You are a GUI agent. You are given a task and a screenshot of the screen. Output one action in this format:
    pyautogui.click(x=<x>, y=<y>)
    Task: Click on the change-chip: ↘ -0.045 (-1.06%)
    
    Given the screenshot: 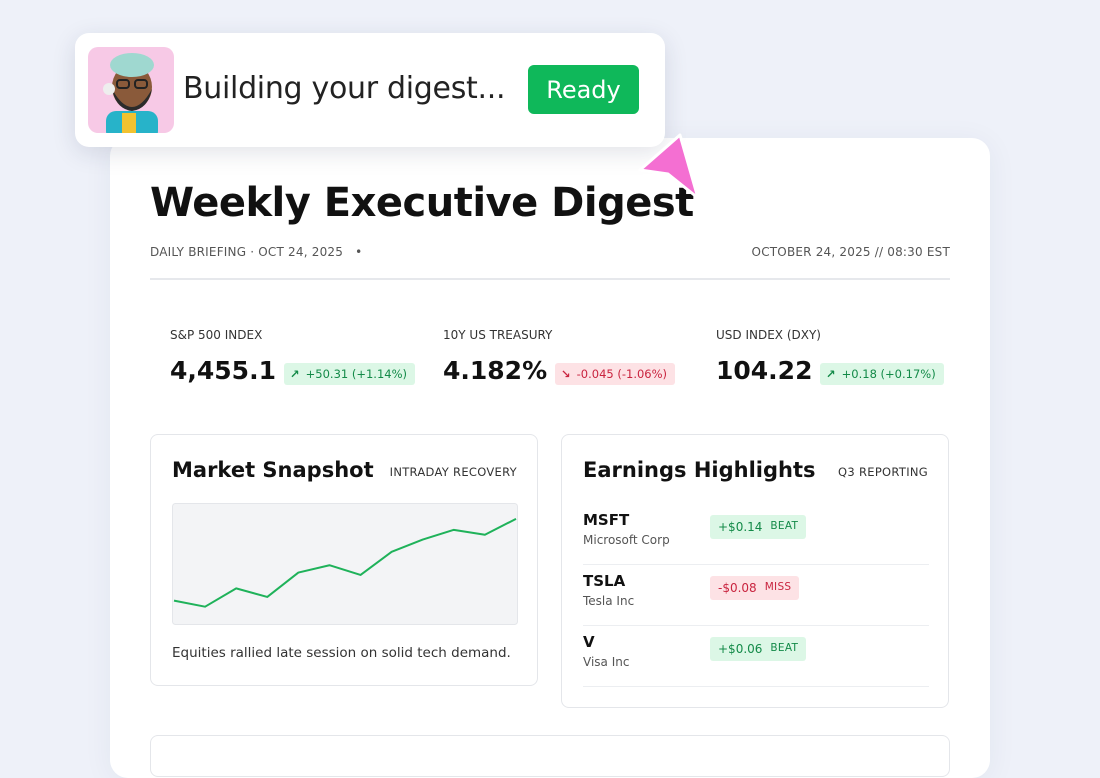 What is the action you would take?
    pyautogui.click(x=615, y=374)
    